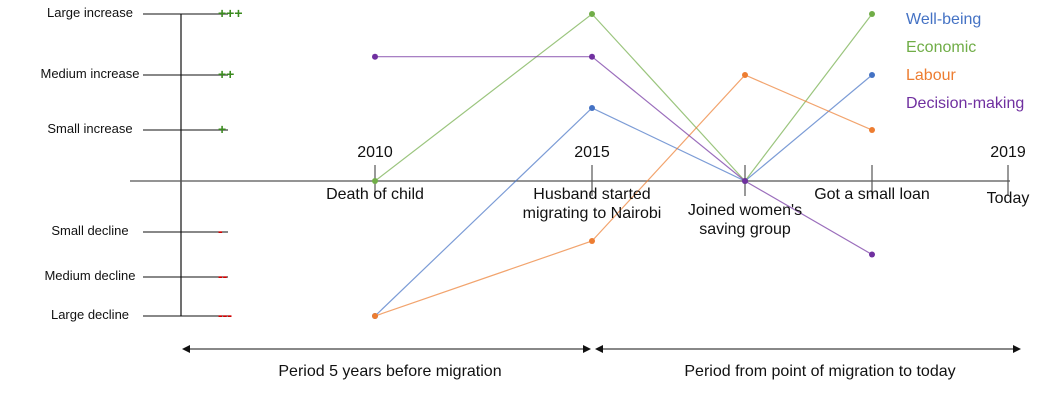 The height and width of the screenshot is (408, 1052). I want to click on period-label: Period 5 years before migration, so click(390, 371).